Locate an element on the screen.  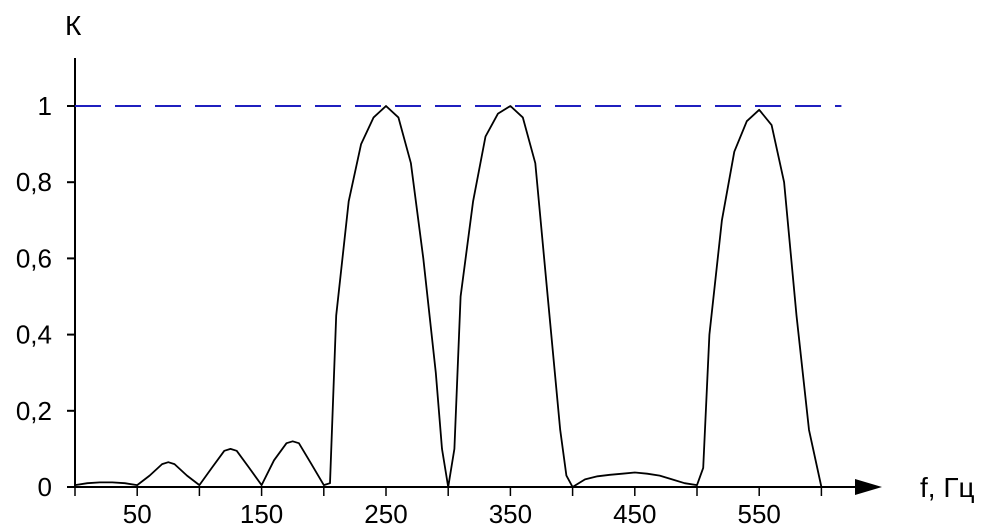
x-tick-label: 350 is located at coordinates (510, 513).